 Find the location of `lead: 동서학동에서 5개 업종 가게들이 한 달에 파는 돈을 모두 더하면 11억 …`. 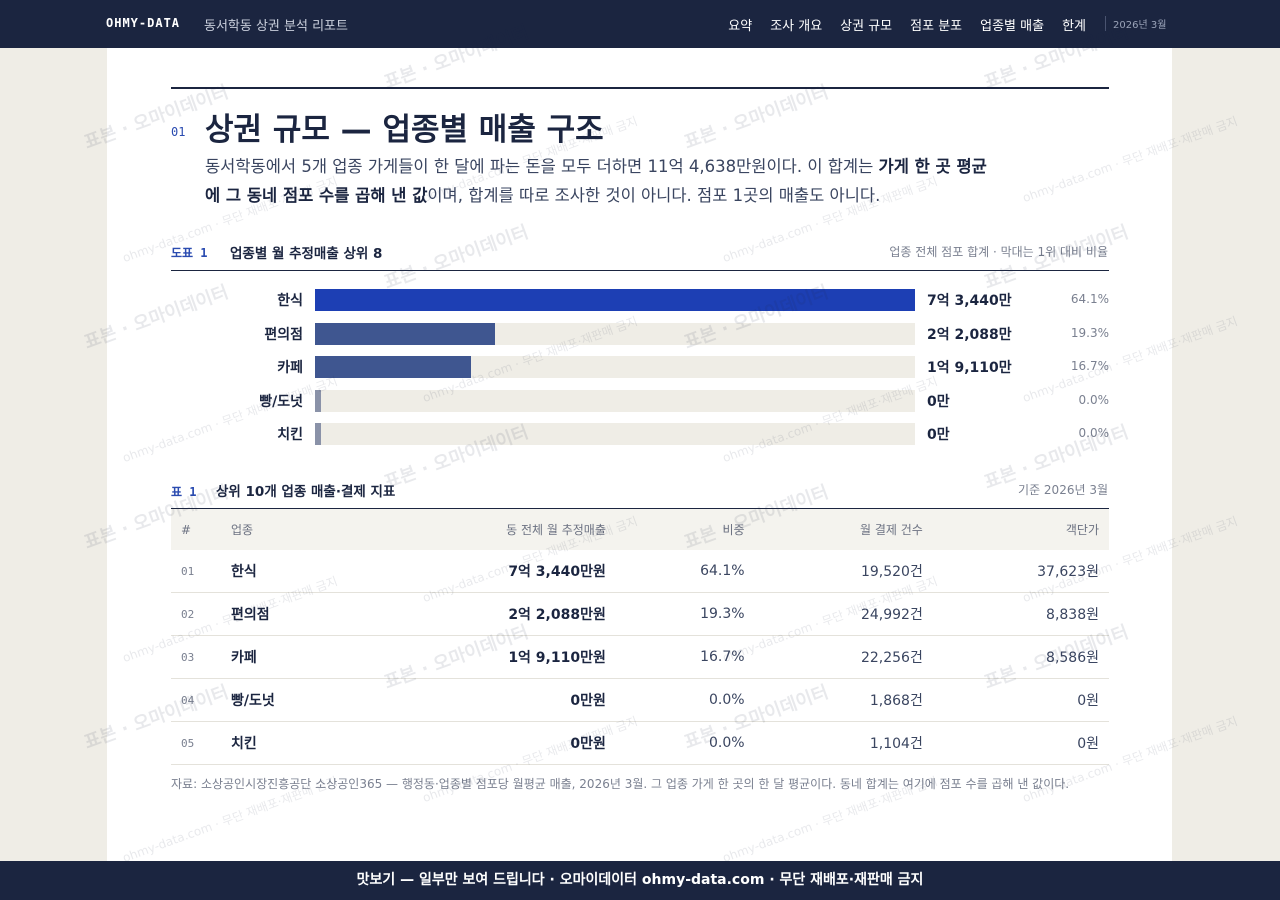

lead: 동서학동에서 5개 업종 가게들이 한 달에 파는 돈을 모두 더하면 11억 … is located at coordinates (602, 181).